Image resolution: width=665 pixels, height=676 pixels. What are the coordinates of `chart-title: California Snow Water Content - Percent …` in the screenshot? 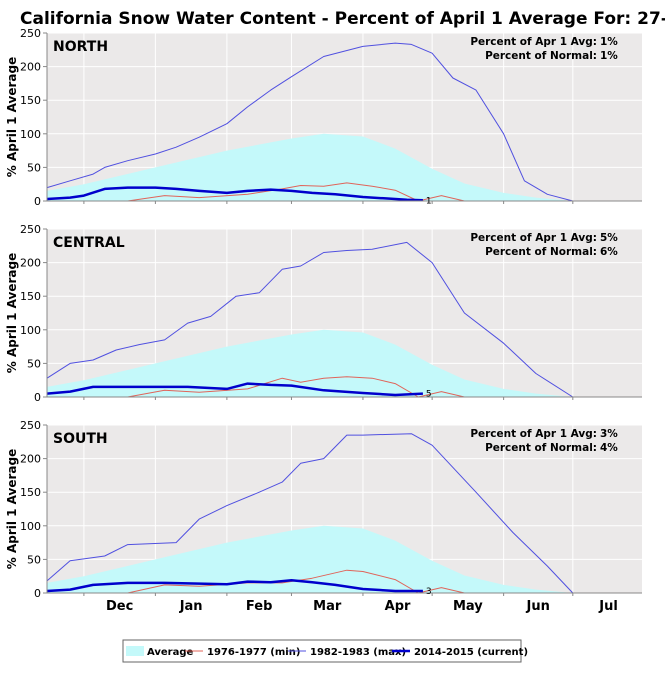 It's located at (342, 19).